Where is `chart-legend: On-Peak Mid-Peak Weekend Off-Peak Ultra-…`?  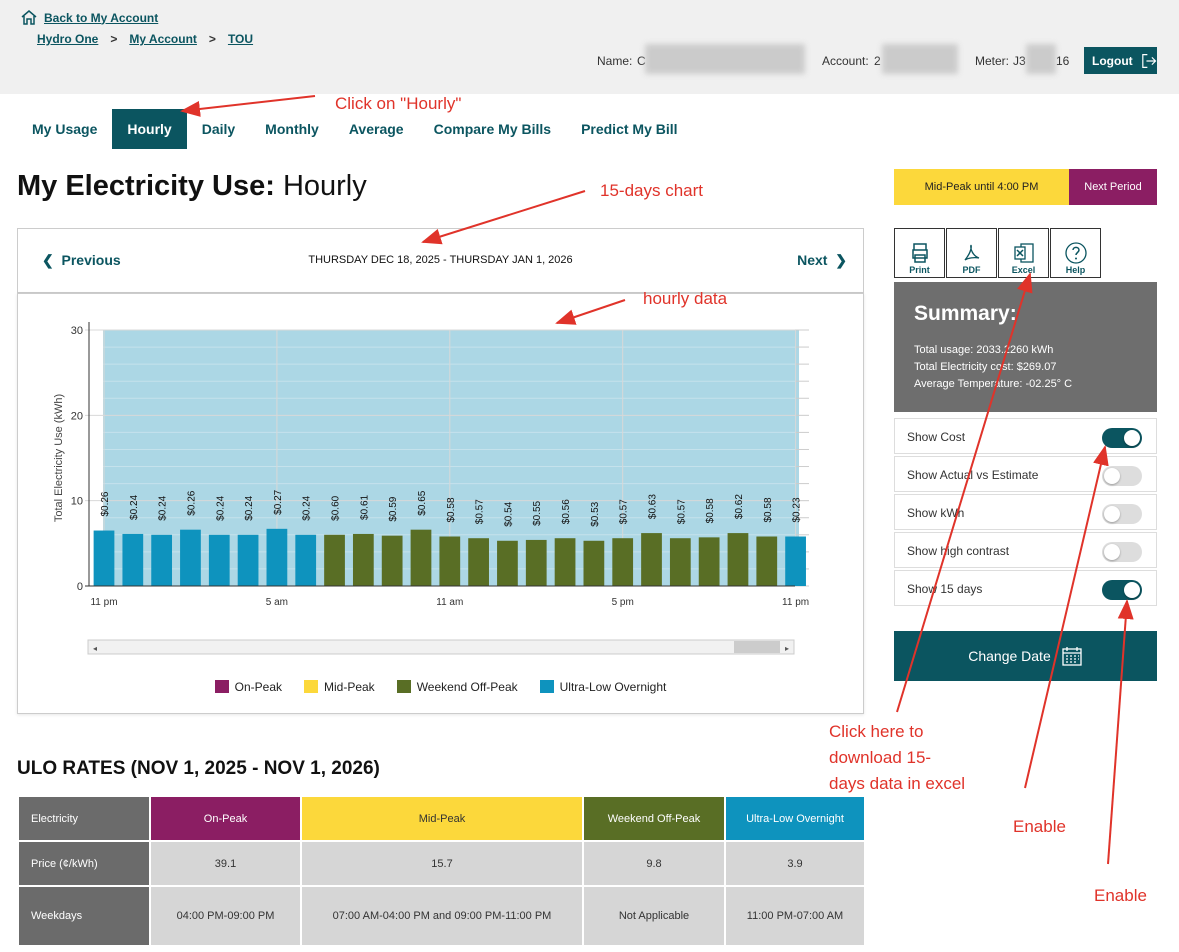 chart-legend: On-Peak Mid-Peak Weekend Off-Peak Ultra-… is located at coordinates (440, 687).